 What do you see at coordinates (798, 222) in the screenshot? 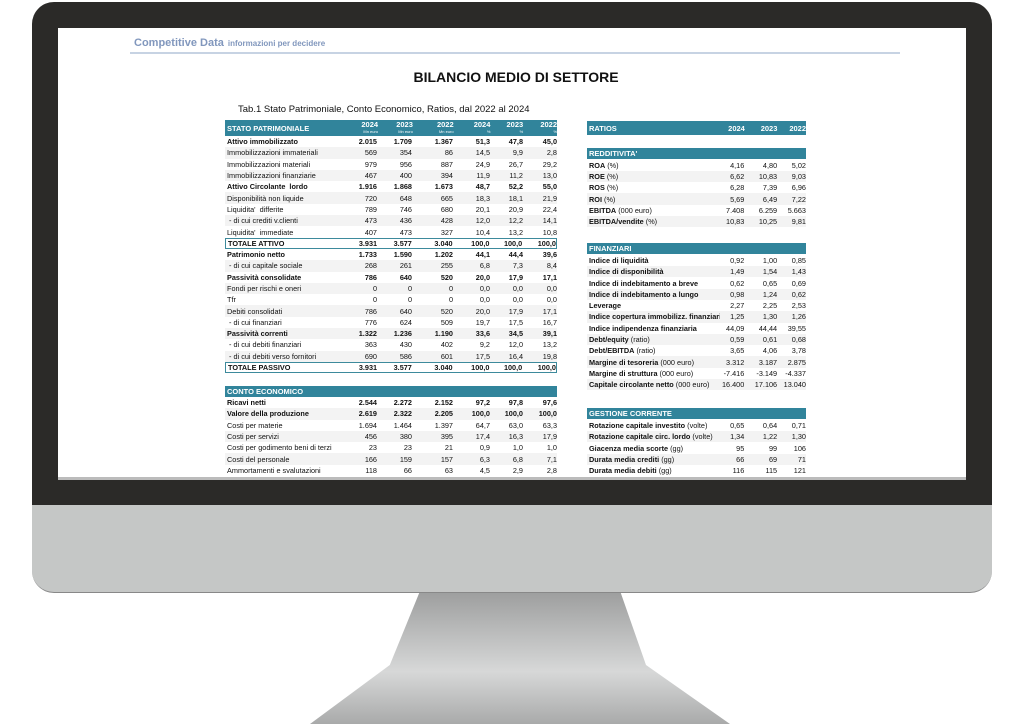
I see `row-value: 9,81` at bounding box center [798, 222].